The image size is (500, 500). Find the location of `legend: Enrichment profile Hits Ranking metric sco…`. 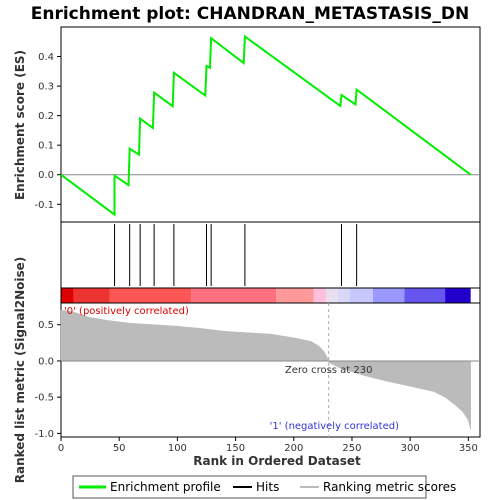

legend: Enrichment profile Hits Ranking metric sco… is located at coordinates (267, 487).